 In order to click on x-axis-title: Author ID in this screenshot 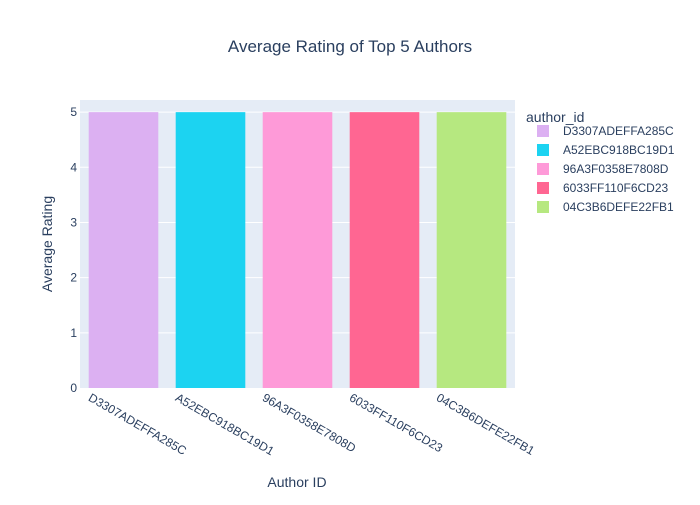, I will do `click(296, 482)`.